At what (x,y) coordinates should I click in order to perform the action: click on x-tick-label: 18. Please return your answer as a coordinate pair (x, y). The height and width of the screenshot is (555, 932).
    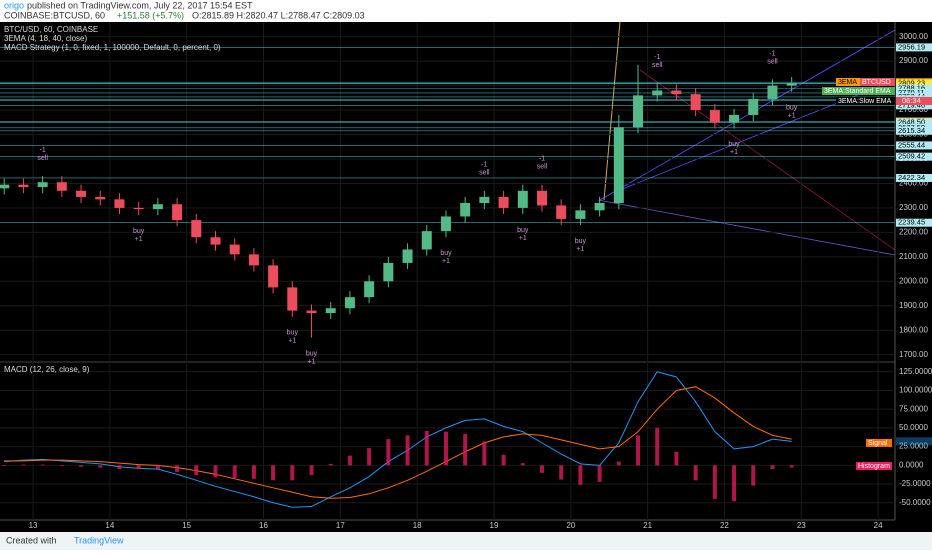
    Looking at the image, I should click on (417, 525).